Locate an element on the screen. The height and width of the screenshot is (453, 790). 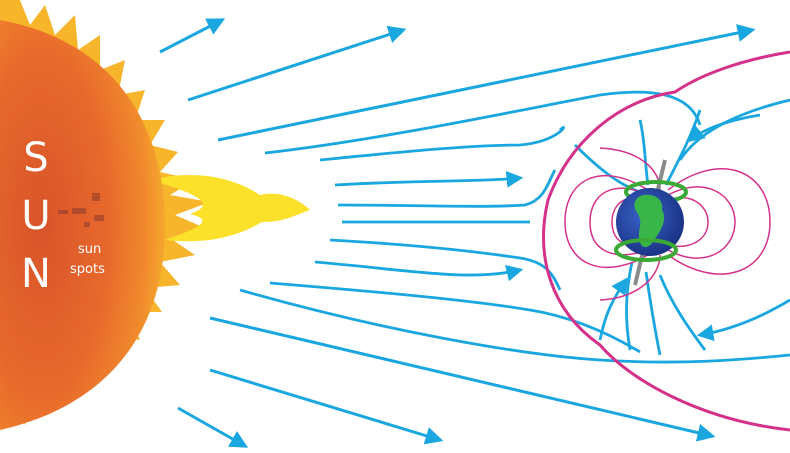
sunspots-label-line1: sun is located at coordinates (90, 249).